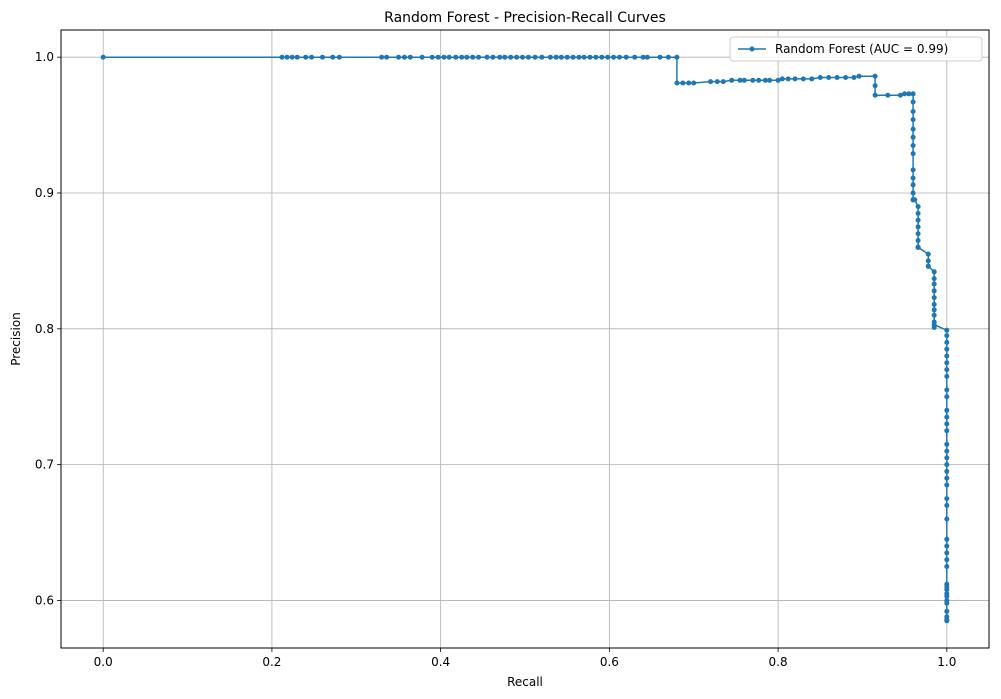 This screenshot has width=1001, height=699. What do you see at coordinates (44, 329) in the screenshot?
I see `y-tick-label: 0.8` at bounding box center [44, 329].